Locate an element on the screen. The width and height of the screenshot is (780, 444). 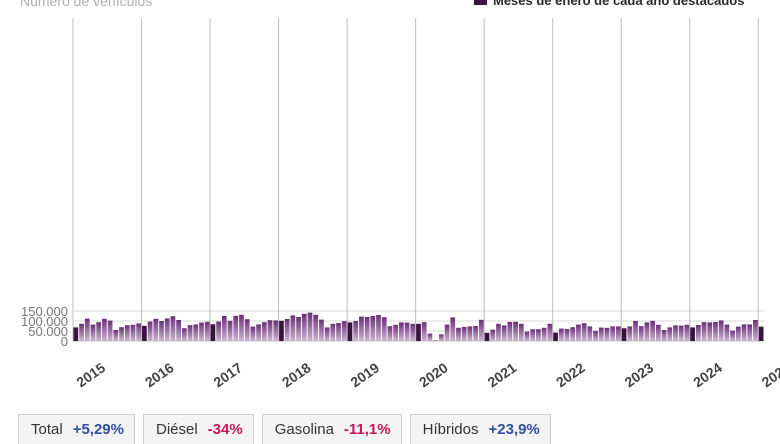
y-axis-label: Número de vehículos is located at coordinates (86, 4).